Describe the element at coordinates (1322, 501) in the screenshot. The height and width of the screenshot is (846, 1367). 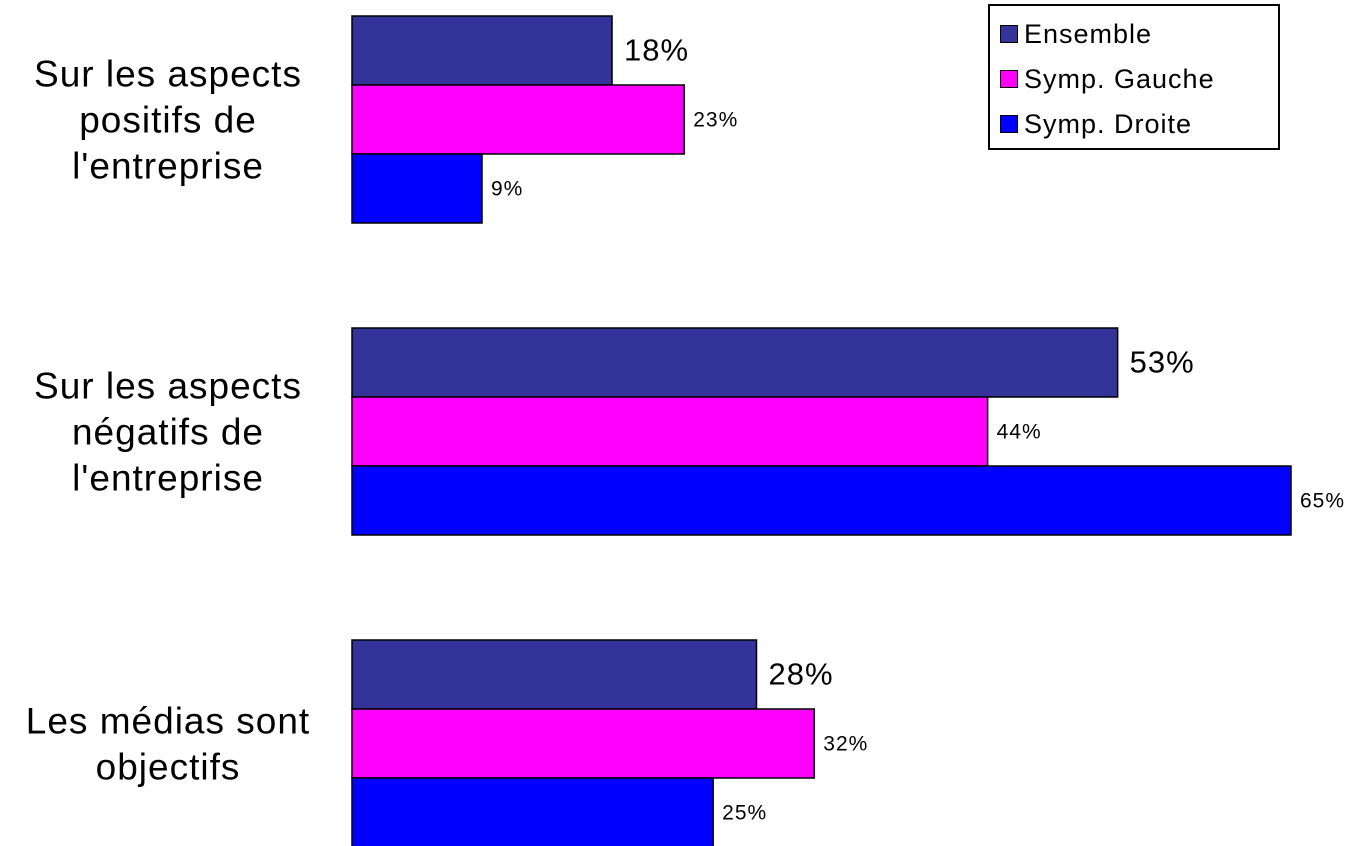
I see `value-label-symp-droite-2: 65%` at that location.